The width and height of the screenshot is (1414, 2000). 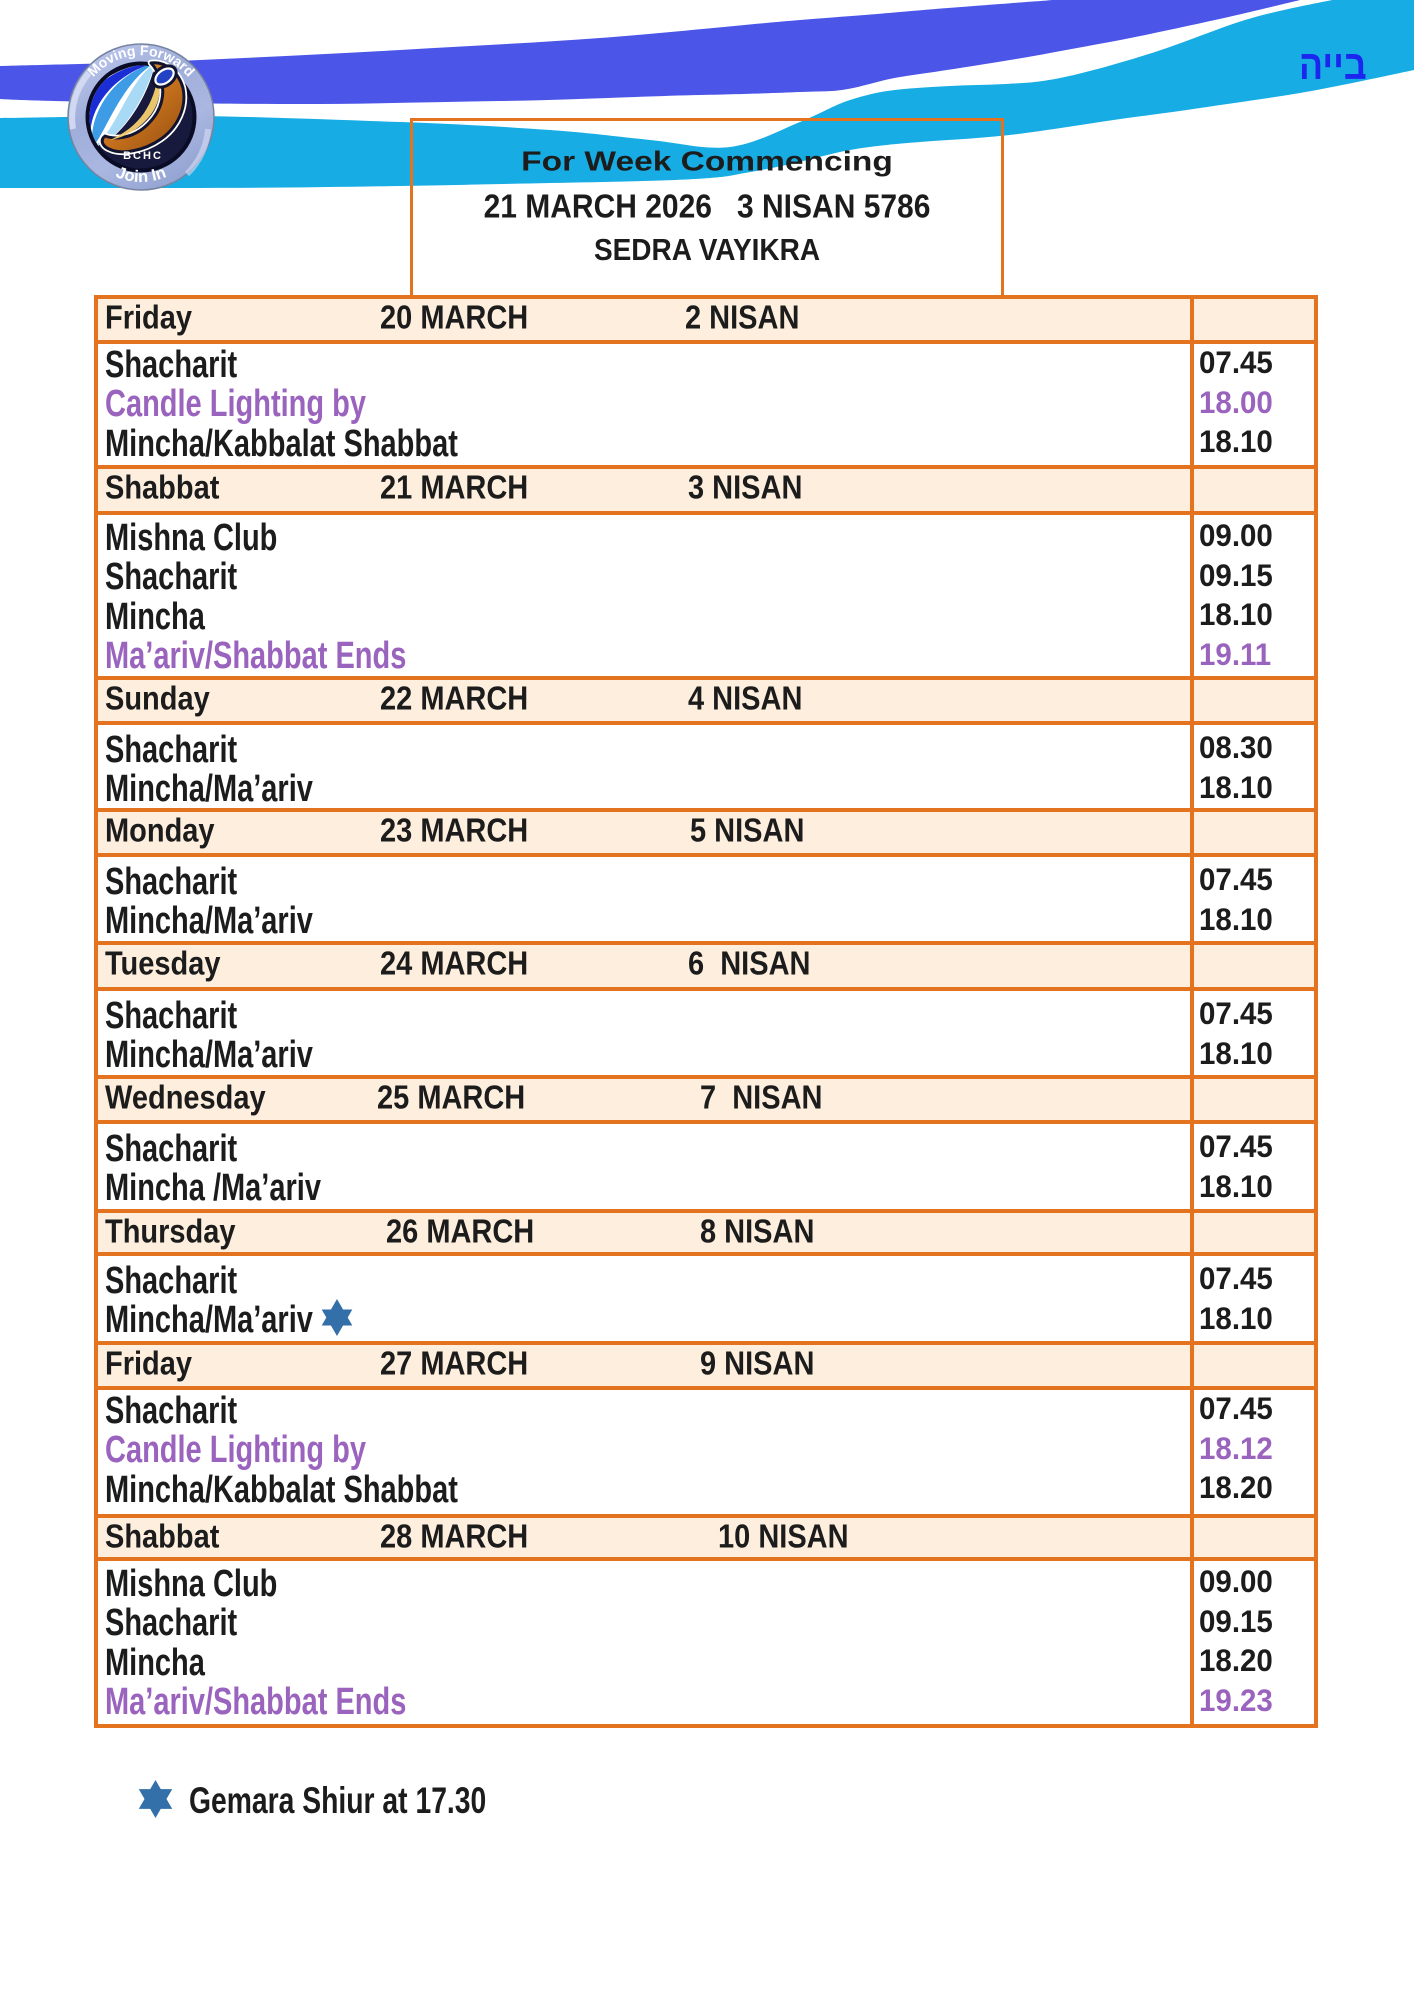 I want to click on svg-text: Join In, so click(x=141, y=174).